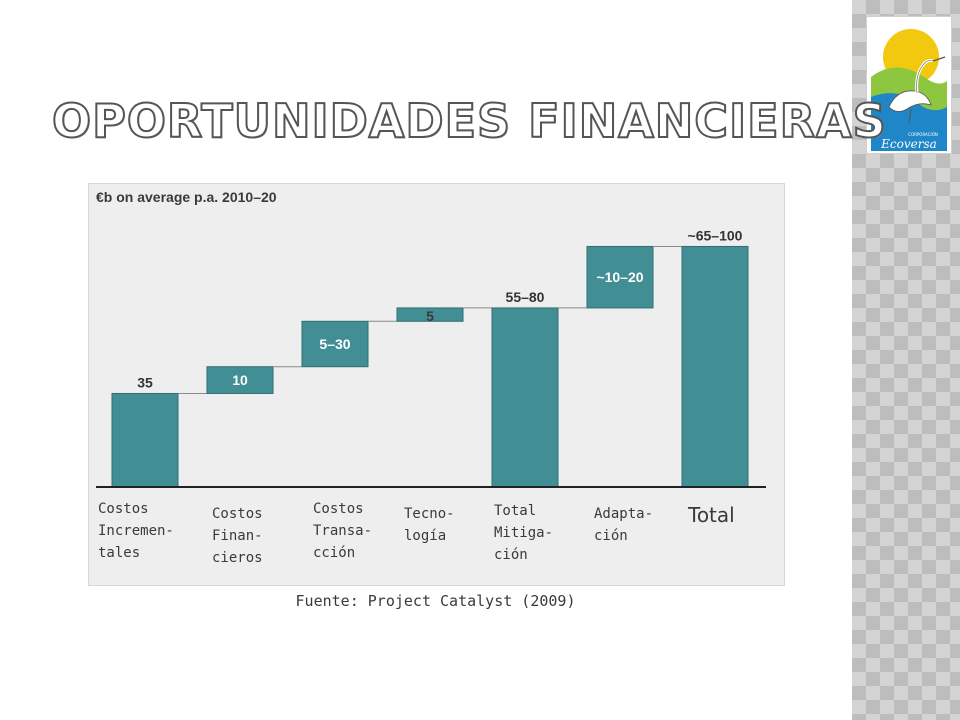 The image size is (960, 720). I want to click on data-label-7: ~65–100, so click(715, 235).